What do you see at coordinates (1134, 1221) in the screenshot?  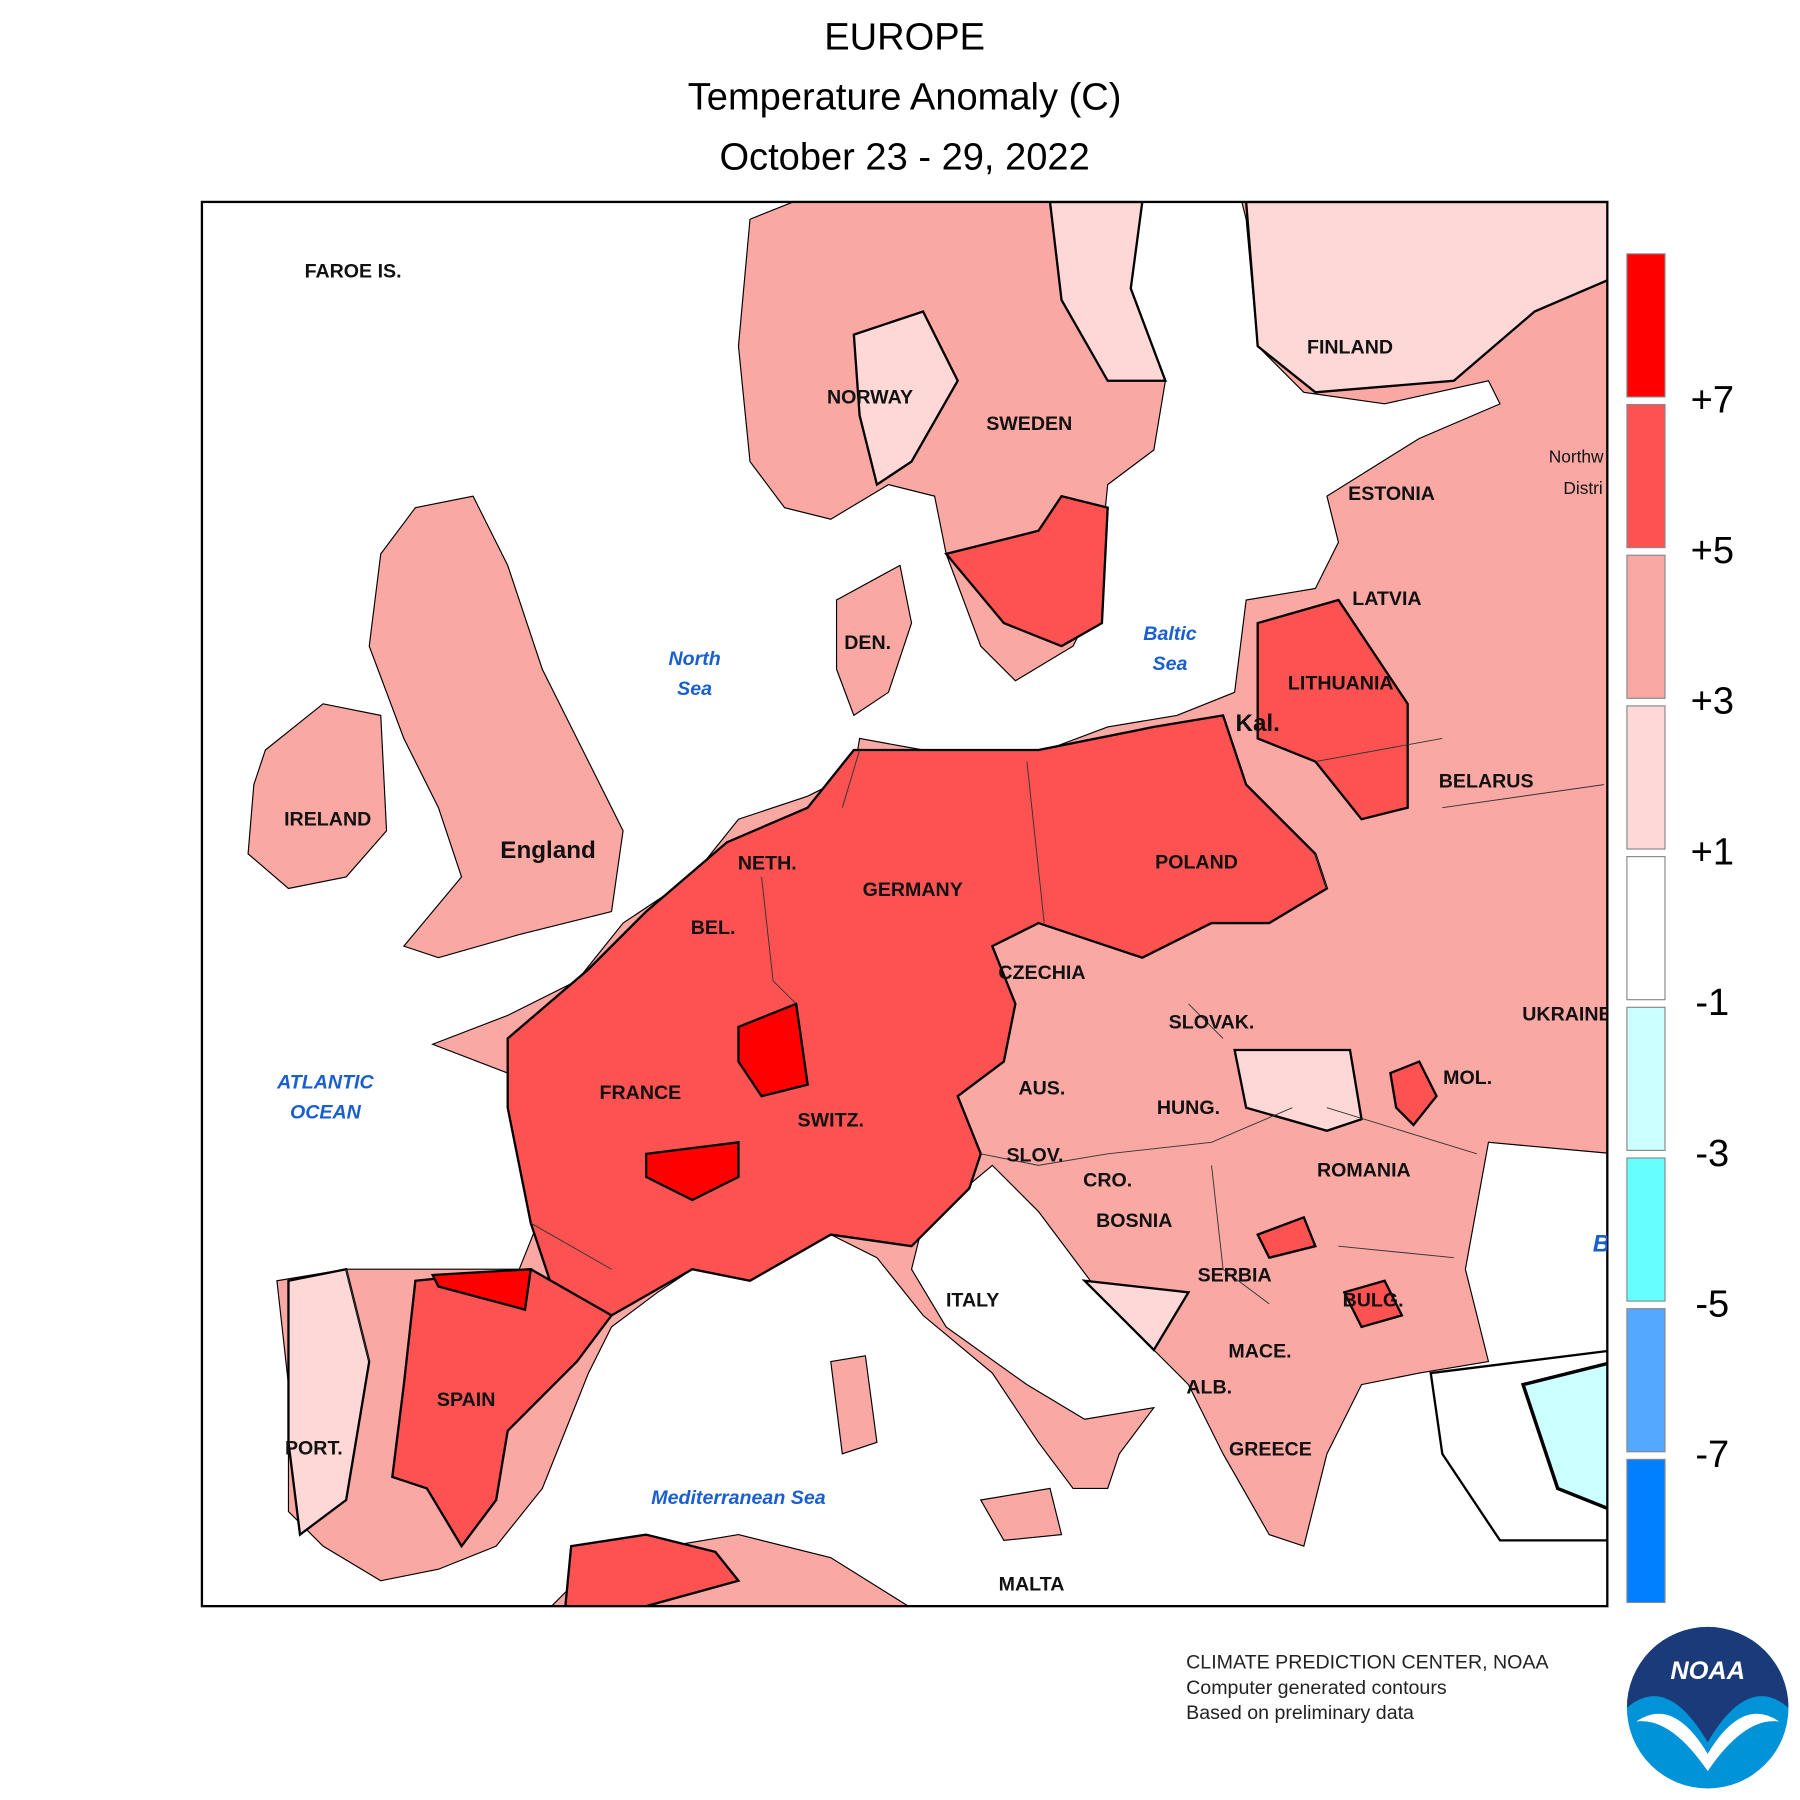 I see `country-label: BOSNIA` at bounding box center [1134, 1221].